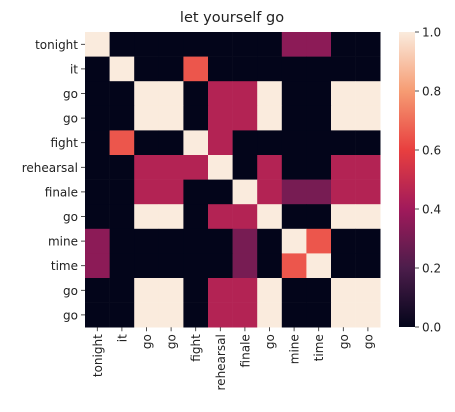  What do you see at coordinates (431, 328) in the screenshot?
I see `colorbar-tick-label: 0.0` at bounding box center [431, 328].